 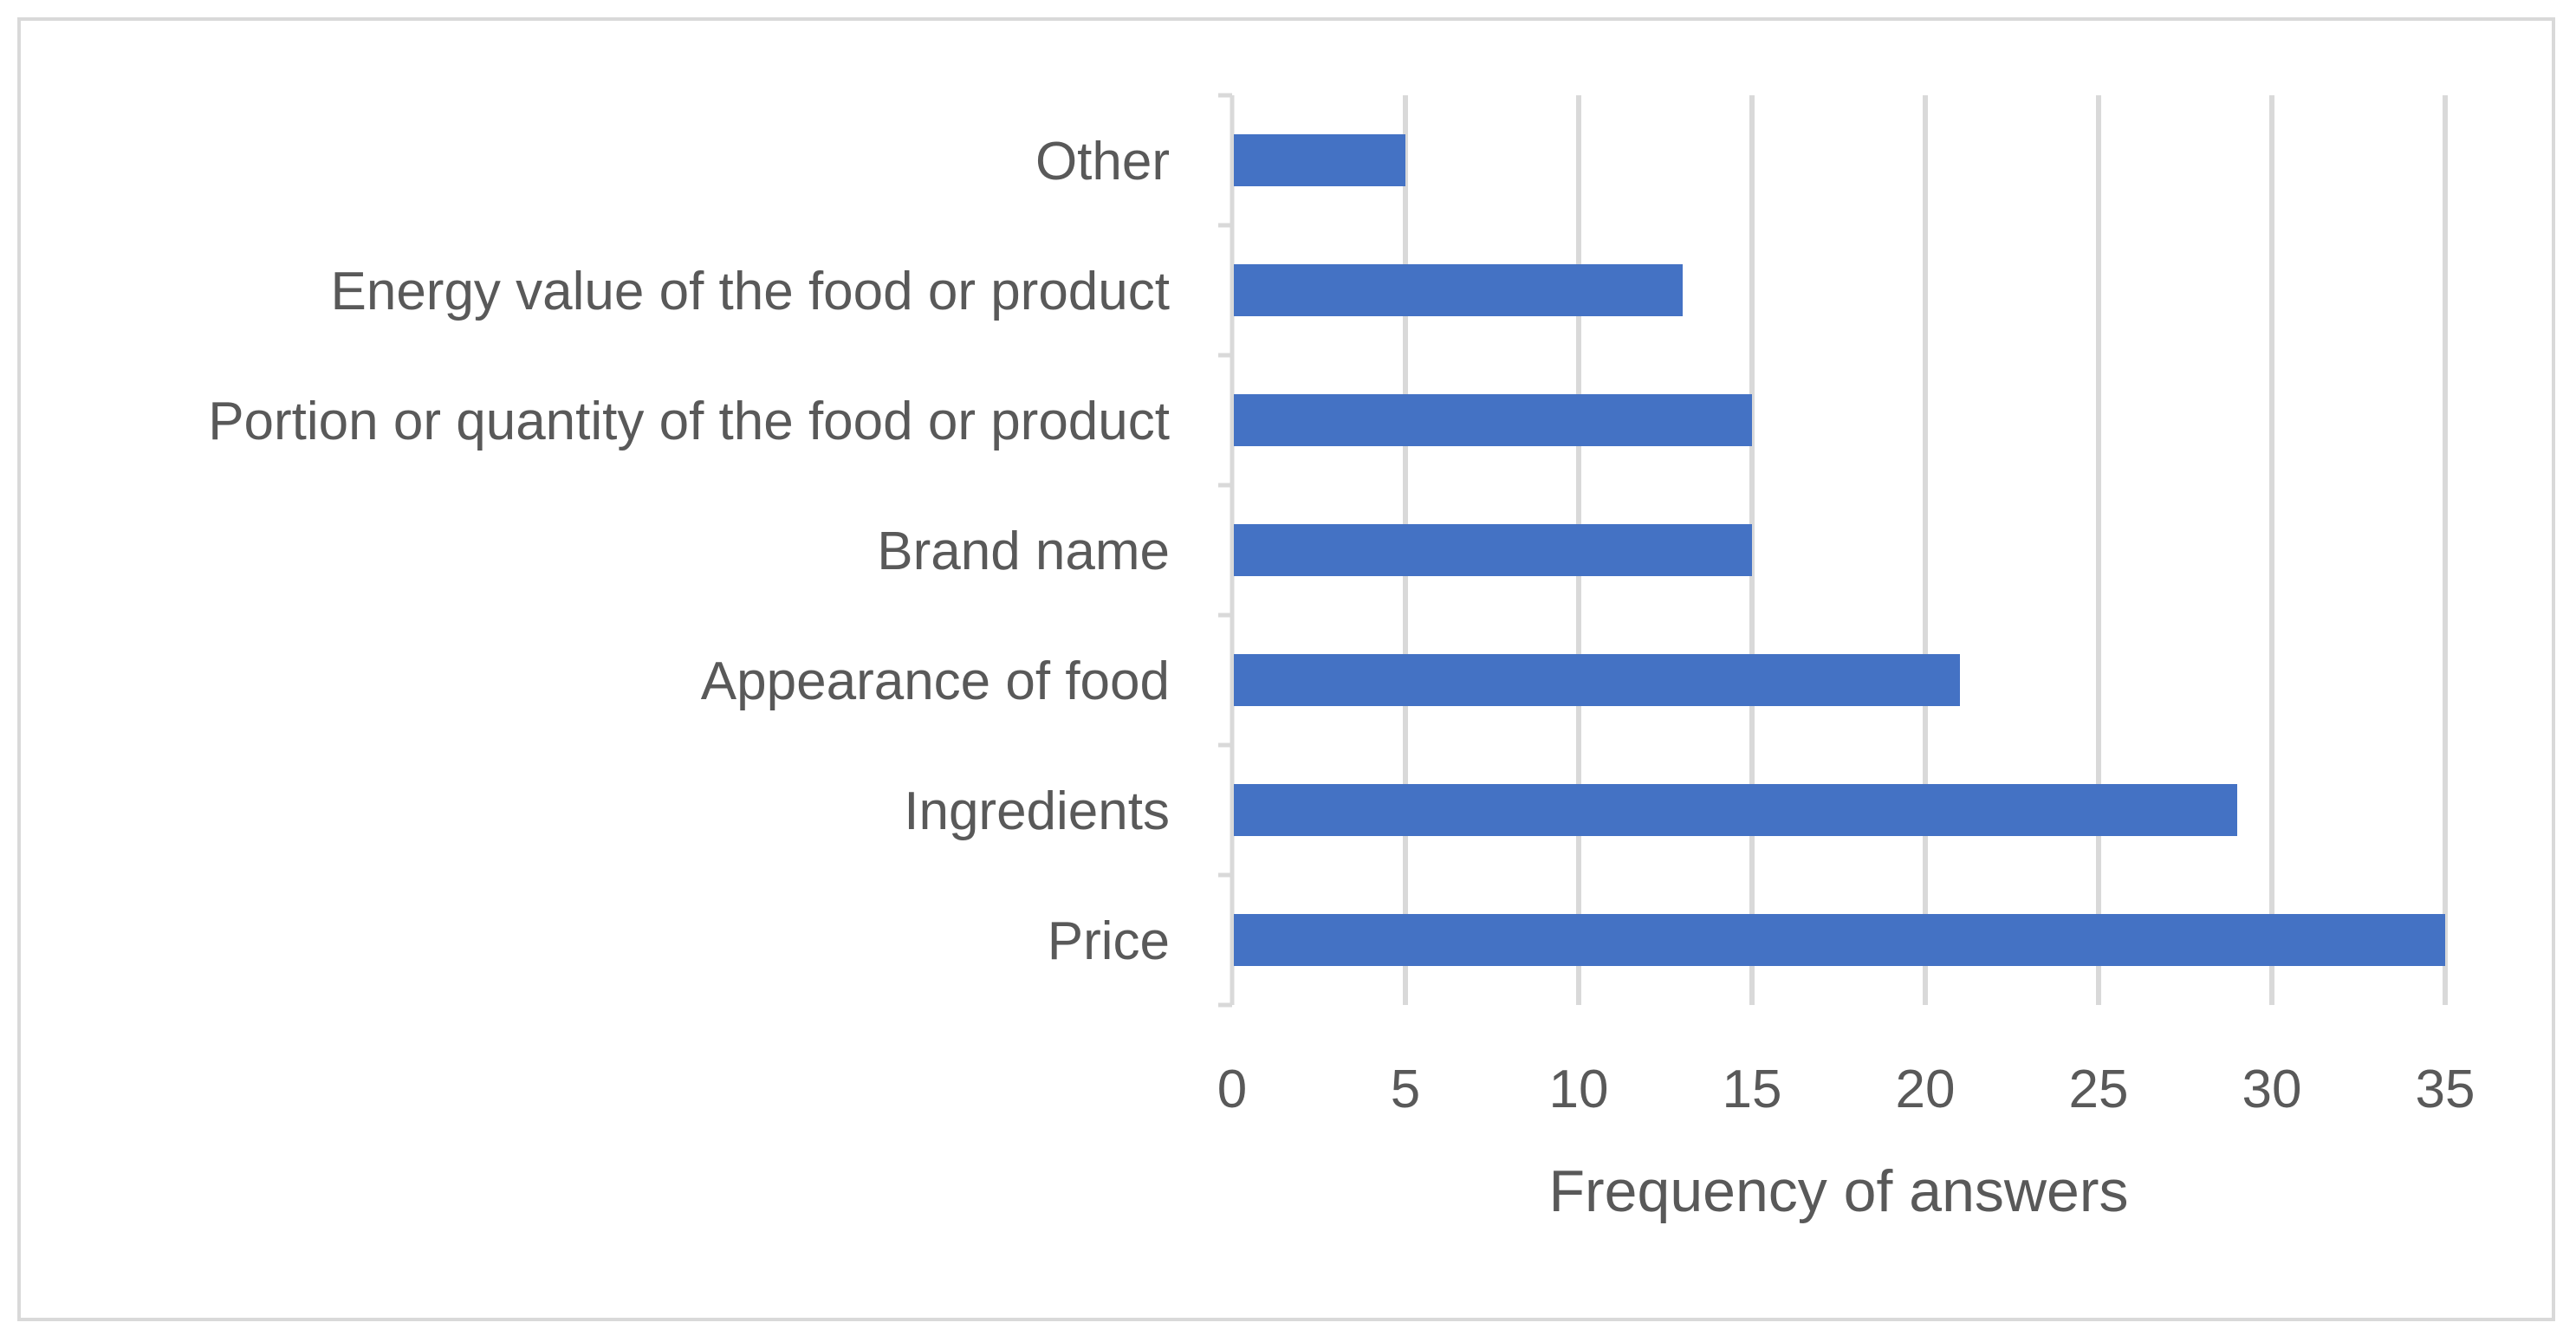 I want to click on category-label: Other, so click(x=1102, y=161).